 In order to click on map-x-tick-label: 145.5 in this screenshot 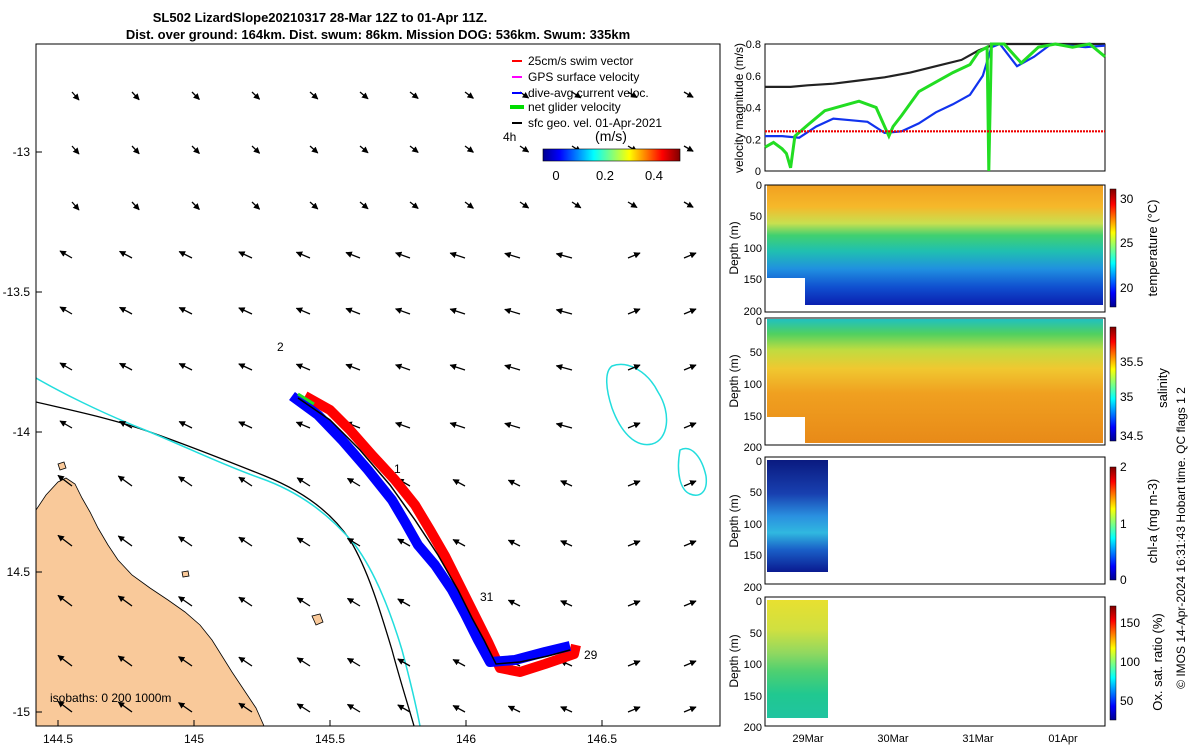, I will do `click(330, 739)`.